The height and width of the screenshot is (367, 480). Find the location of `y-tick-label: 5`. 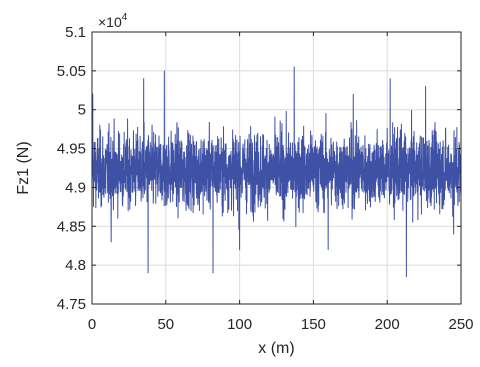

y-tick-label: 5 is located at coordinates (82, 110).